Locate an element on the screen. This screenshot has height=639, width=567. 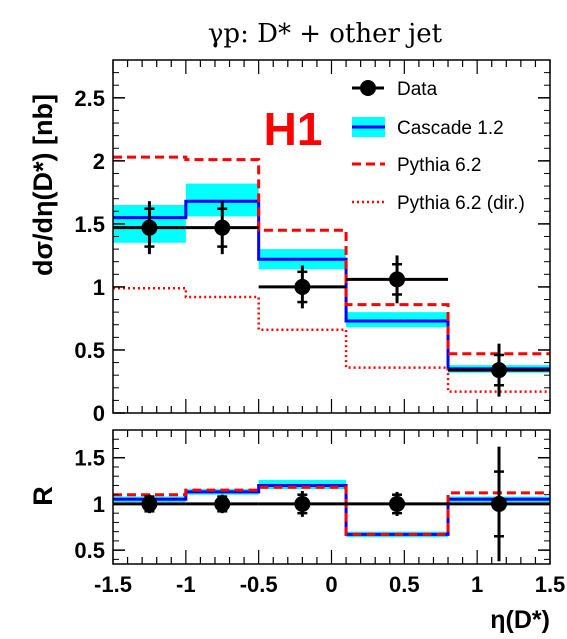
top-y-tick-label-1: 0.5 is located at coordinates (89, 350).